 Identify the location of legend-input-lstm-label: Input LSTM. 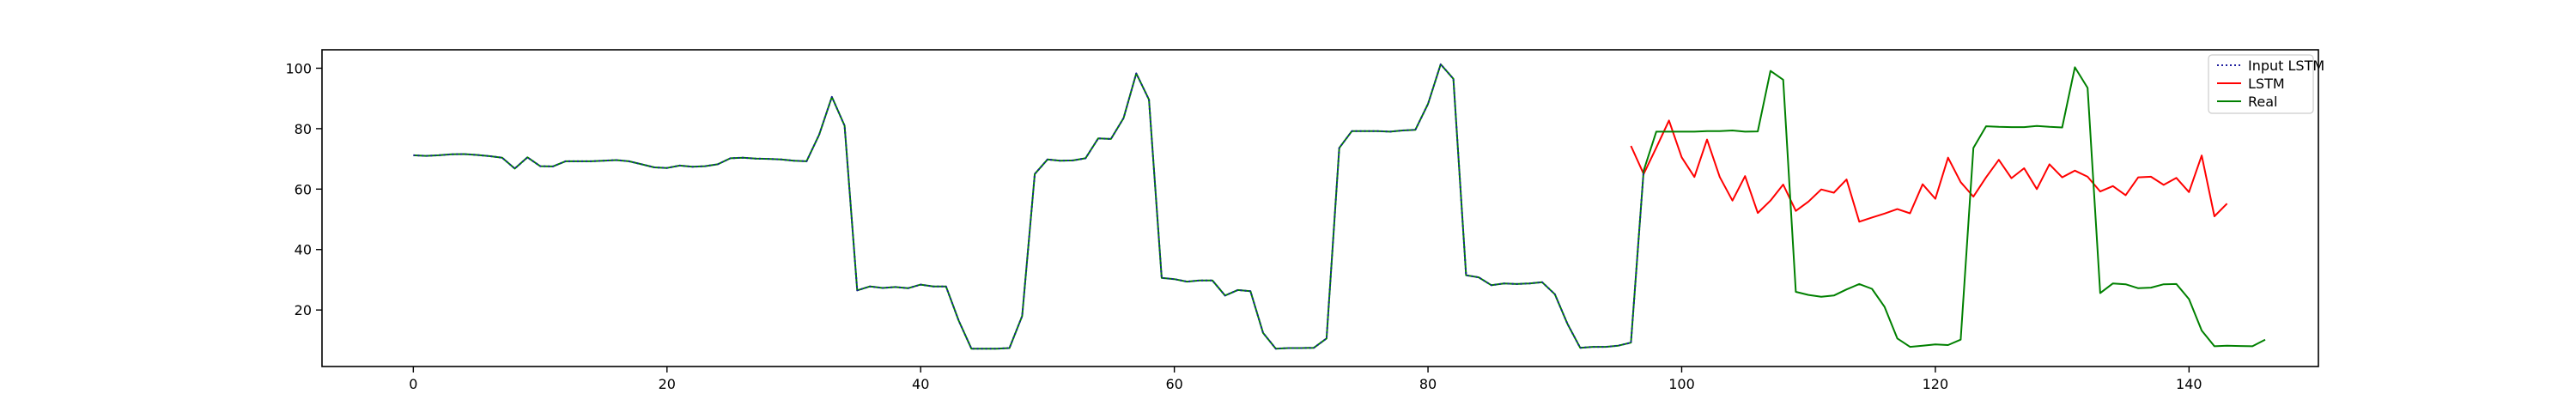
(2286, 66).